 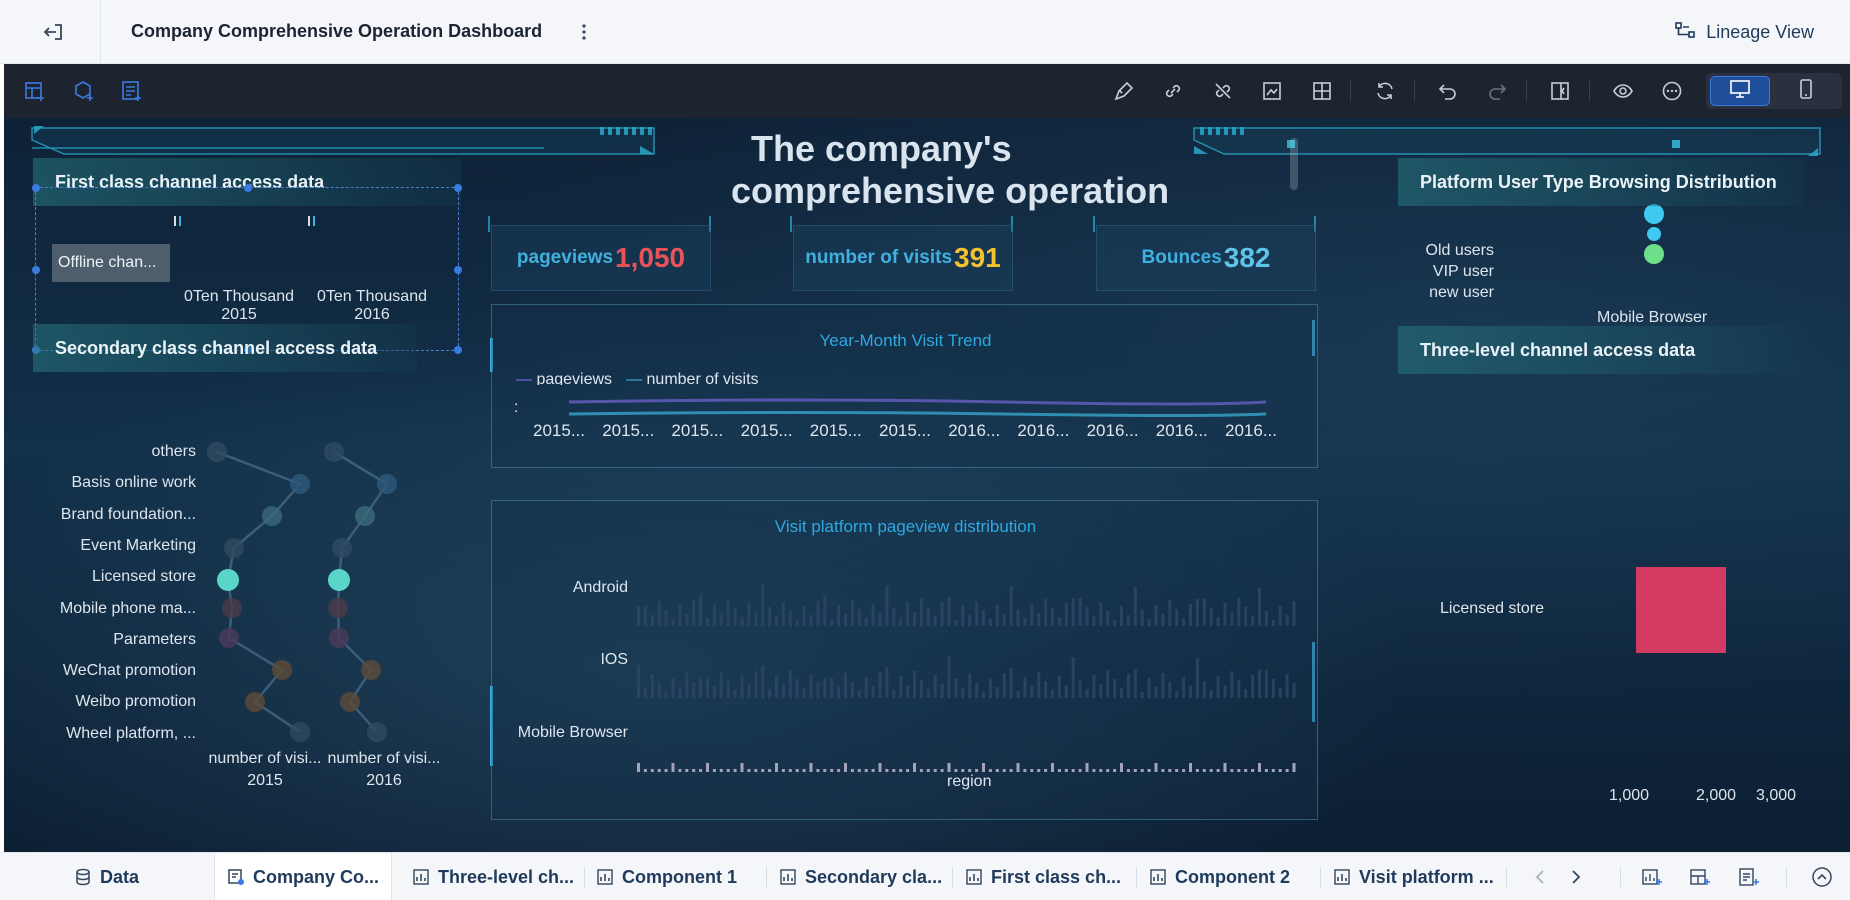 I want to click on platform-bars, so click(x=966, y=678).